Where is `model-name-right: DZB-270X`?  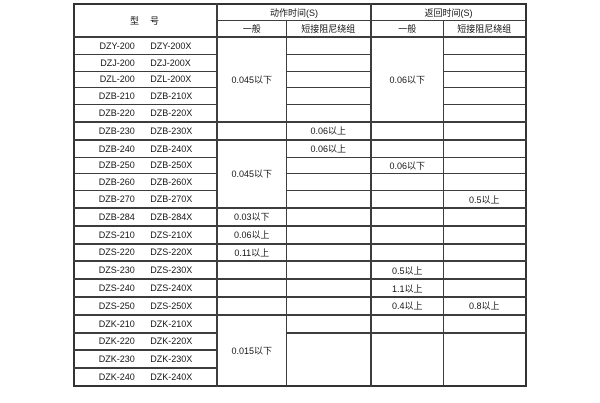
model-name-right: DZB-270X is located at coordinates (171, 199).